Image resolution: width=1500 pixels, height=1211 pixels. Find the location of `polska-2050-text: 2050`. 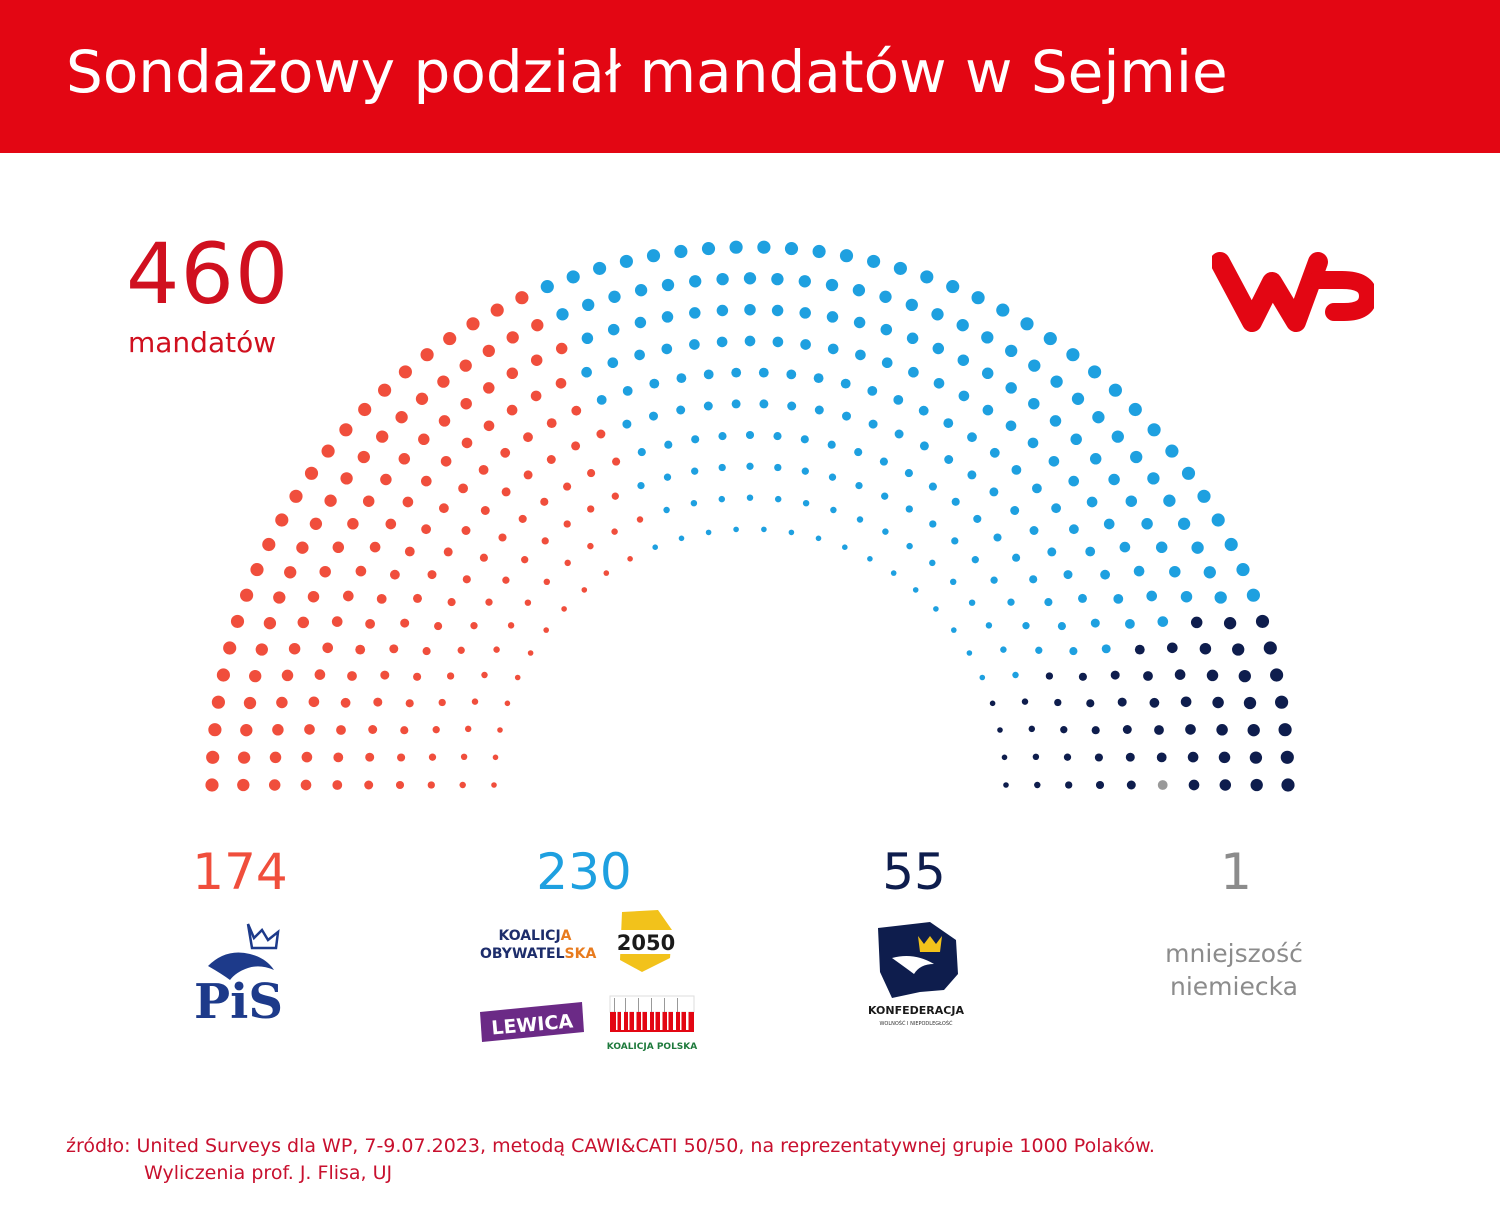

polska-2050-text: 2050 is located at coordinates (646, 943).